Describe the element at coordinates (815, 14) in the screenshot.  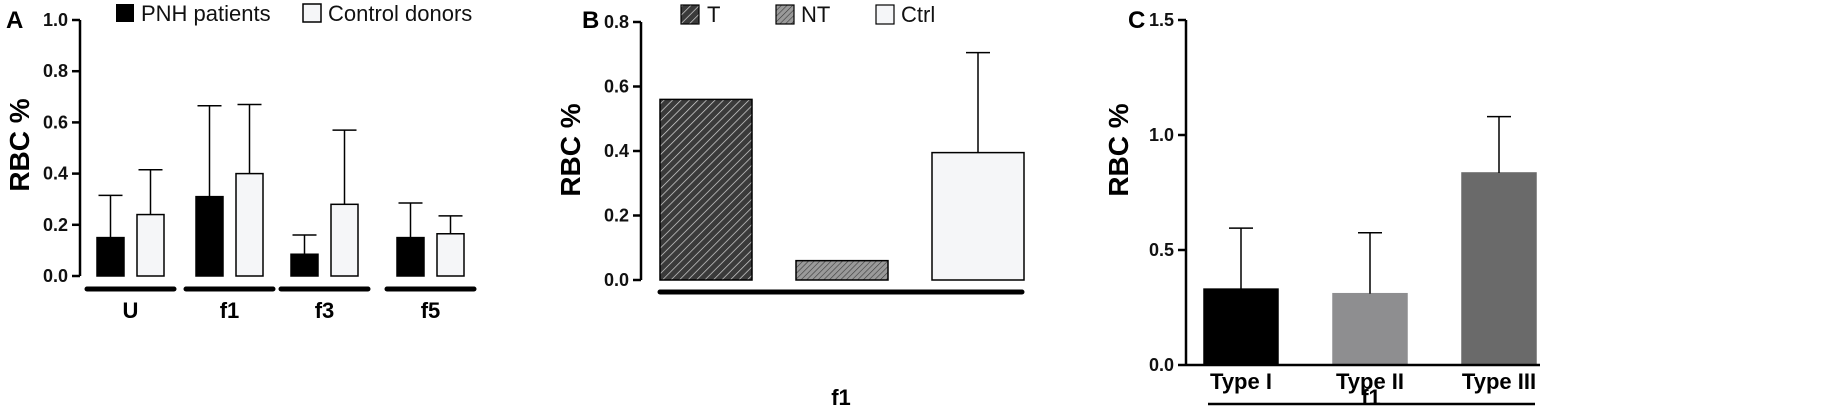
I see `legend-label-nt: NT` at that location.